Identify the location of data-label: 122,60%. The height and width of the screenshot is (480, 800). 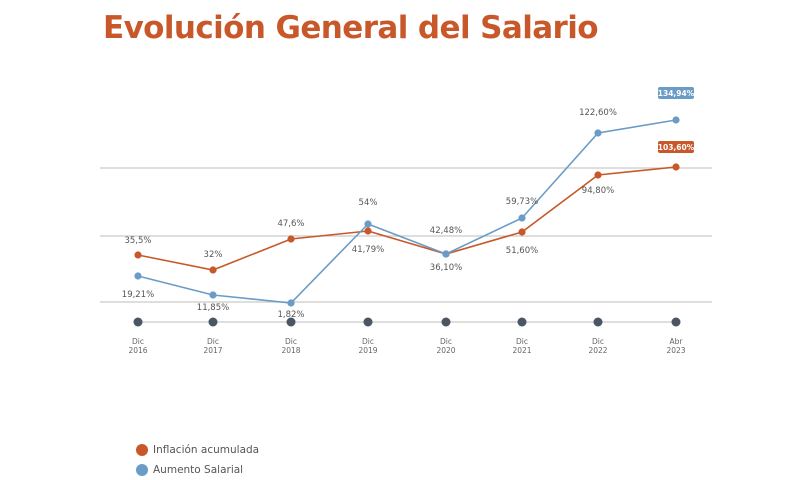
(598, 113).